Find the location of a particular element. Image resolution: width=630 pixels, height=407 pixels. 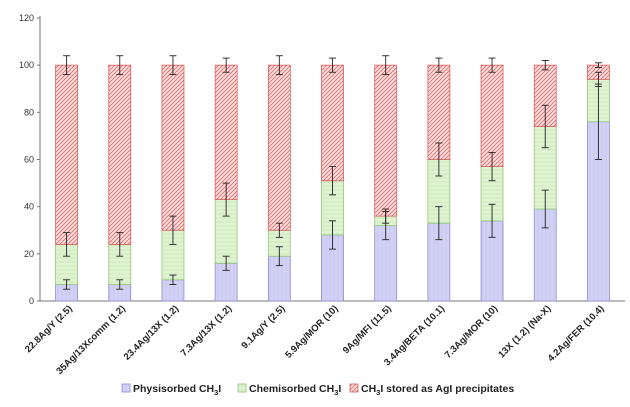

y-tick-label: 120 is located at coordinates (26, 18).